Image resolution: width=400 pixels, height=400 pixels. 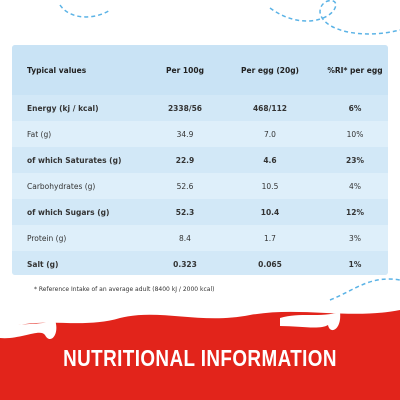 I want to click on column-header: Per 100g, so click(x=185, y=70).